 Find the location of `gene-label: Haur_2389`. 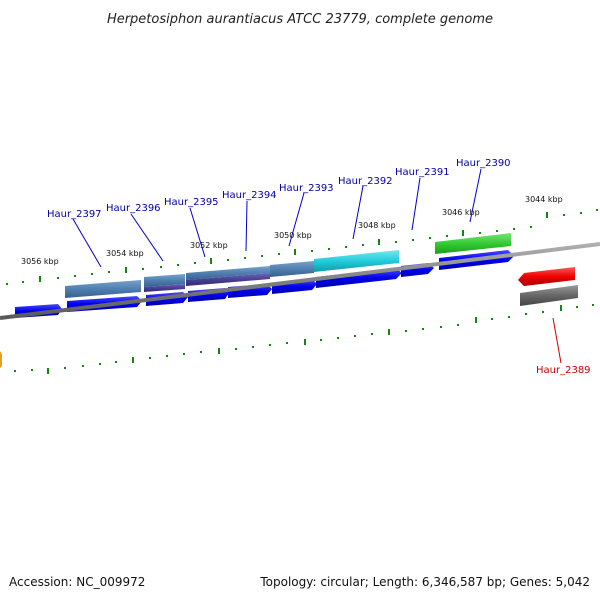

gene-label: Haur_2389 is located at coordinates (563, 370).